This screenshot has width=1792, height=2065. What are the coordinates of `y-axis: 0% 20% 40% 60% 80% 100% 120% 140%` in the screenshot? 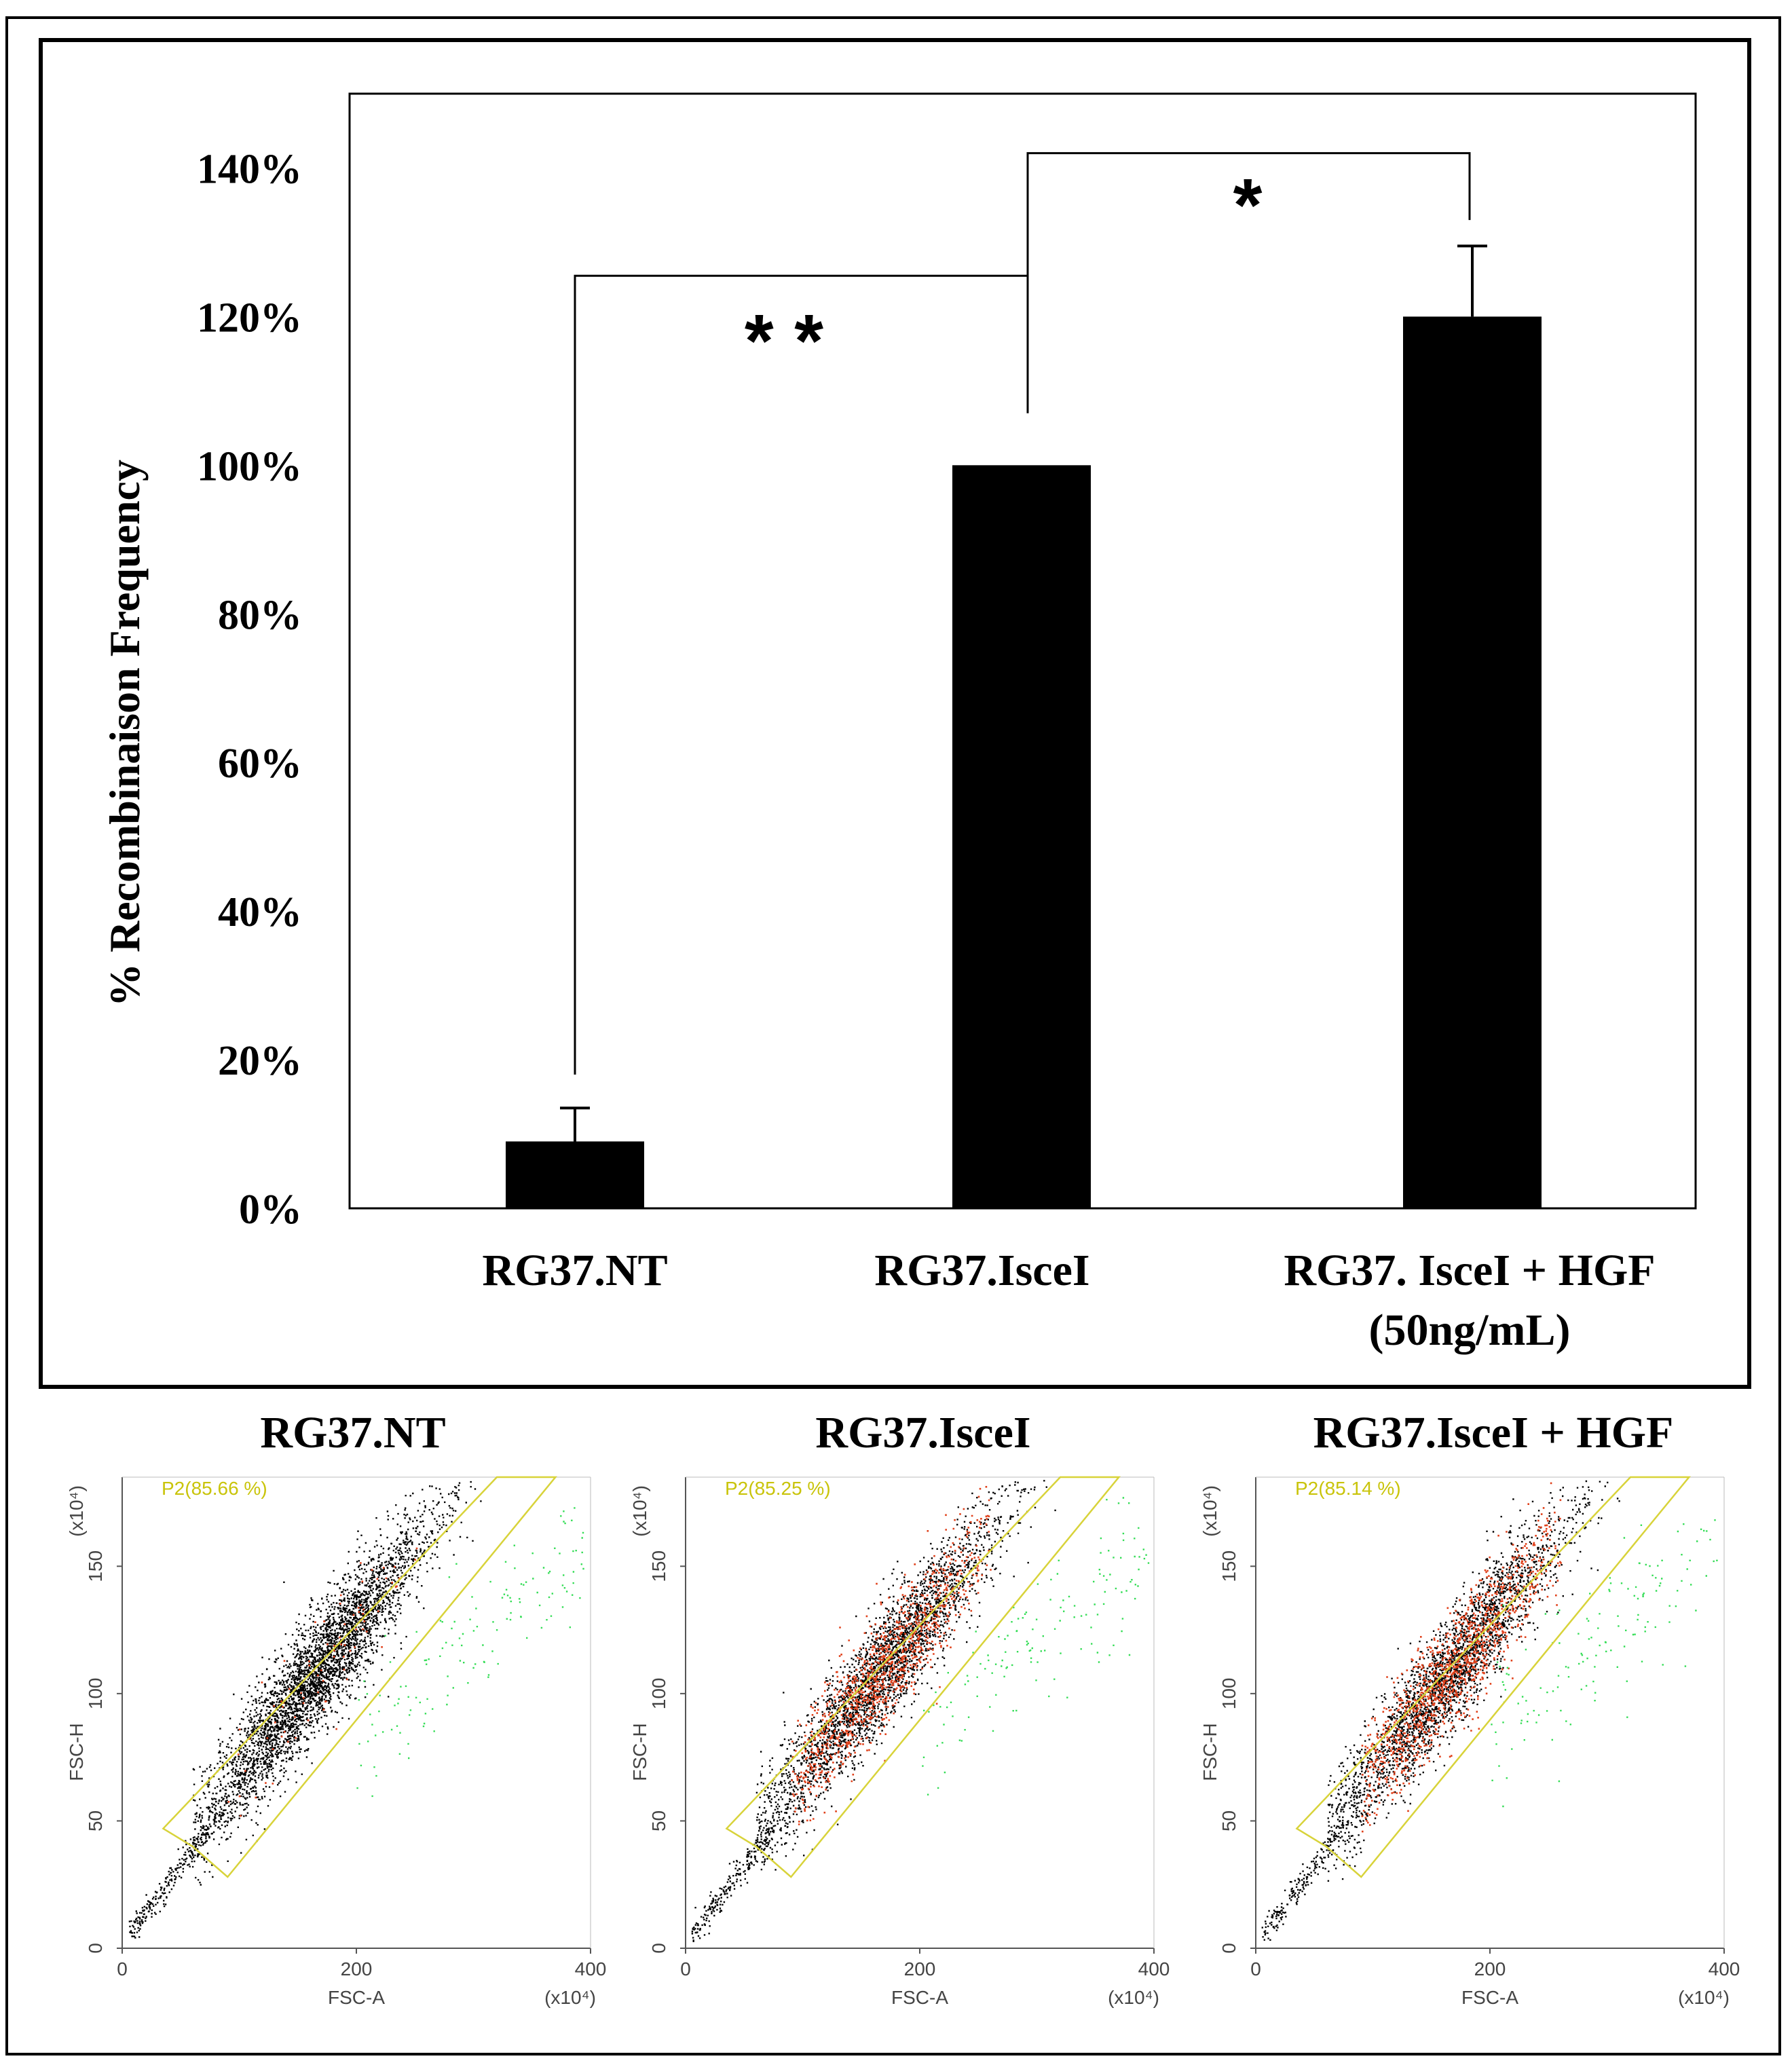 It's located at (250, 689).